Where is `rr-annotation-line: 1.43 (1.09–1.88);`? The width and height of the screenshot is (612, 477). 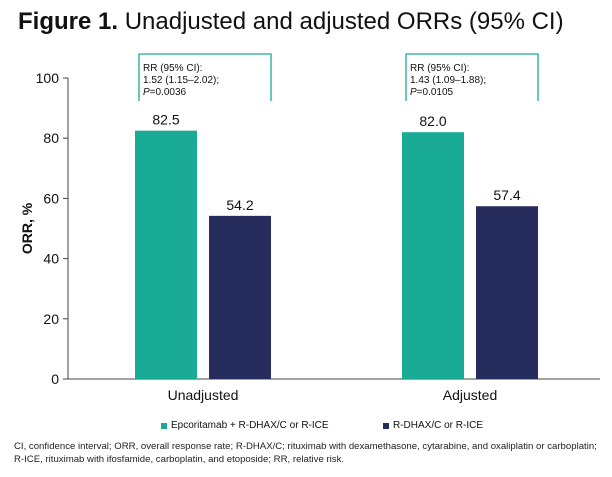 rr-annotation-line: 1.43 (1.09–1.88); is located at coordinates (448, 80).